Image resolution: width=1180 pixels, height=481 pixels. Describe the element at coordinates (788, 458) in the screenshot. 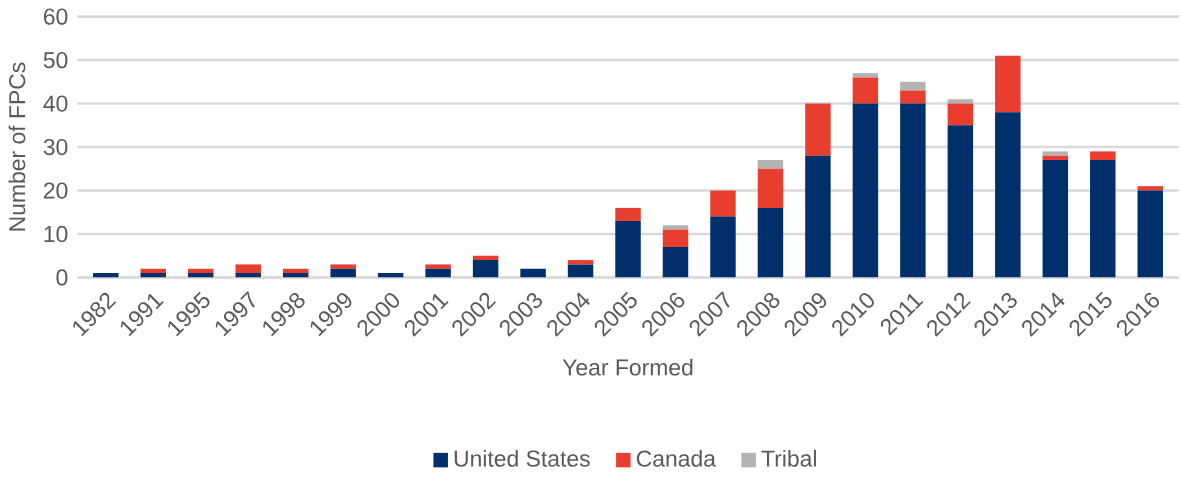

I see `legend-label: Tribal` at that location.